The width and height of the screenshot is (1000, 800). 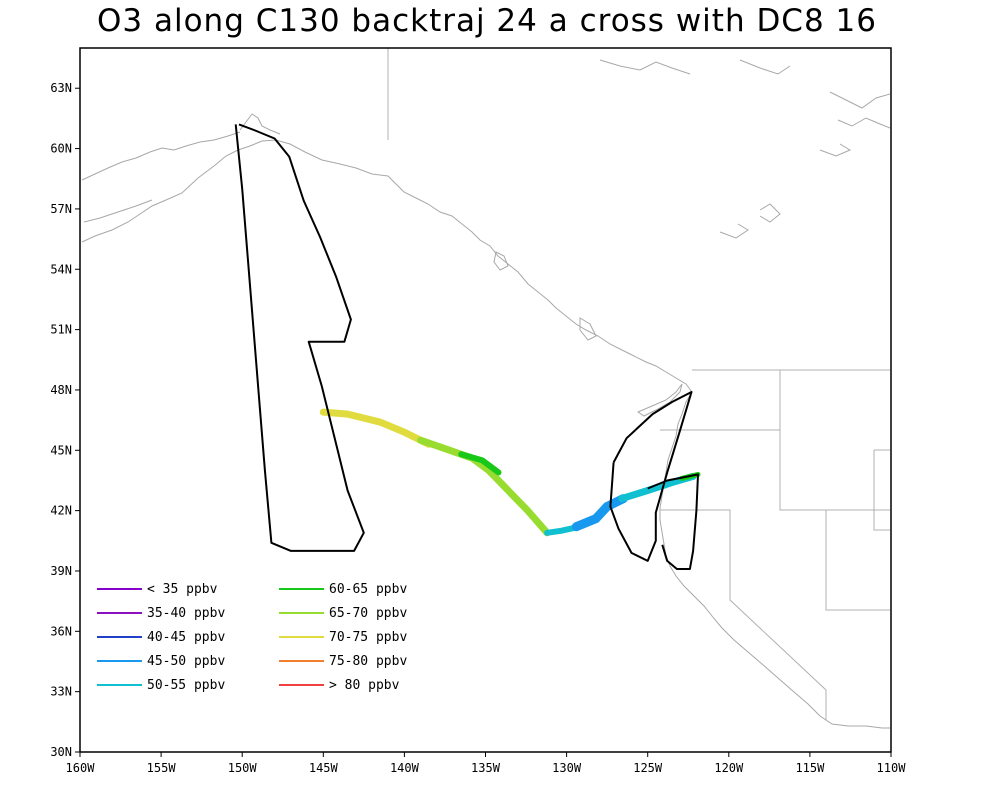 I want to click on x-tick-label: 125W, so click(x=648, y=768).